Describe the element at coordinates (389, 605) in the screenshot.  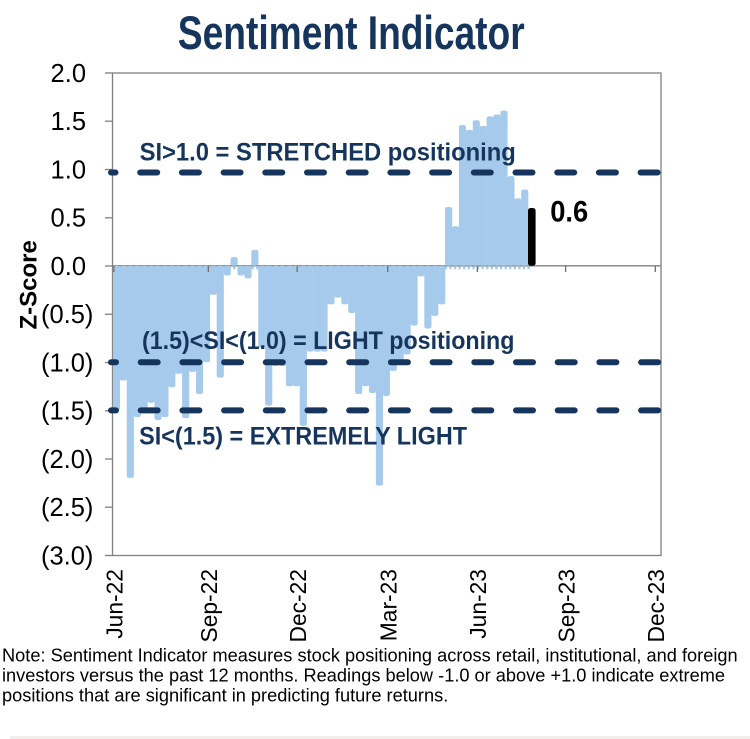
I see `svg-text: Mar-23` at that location.